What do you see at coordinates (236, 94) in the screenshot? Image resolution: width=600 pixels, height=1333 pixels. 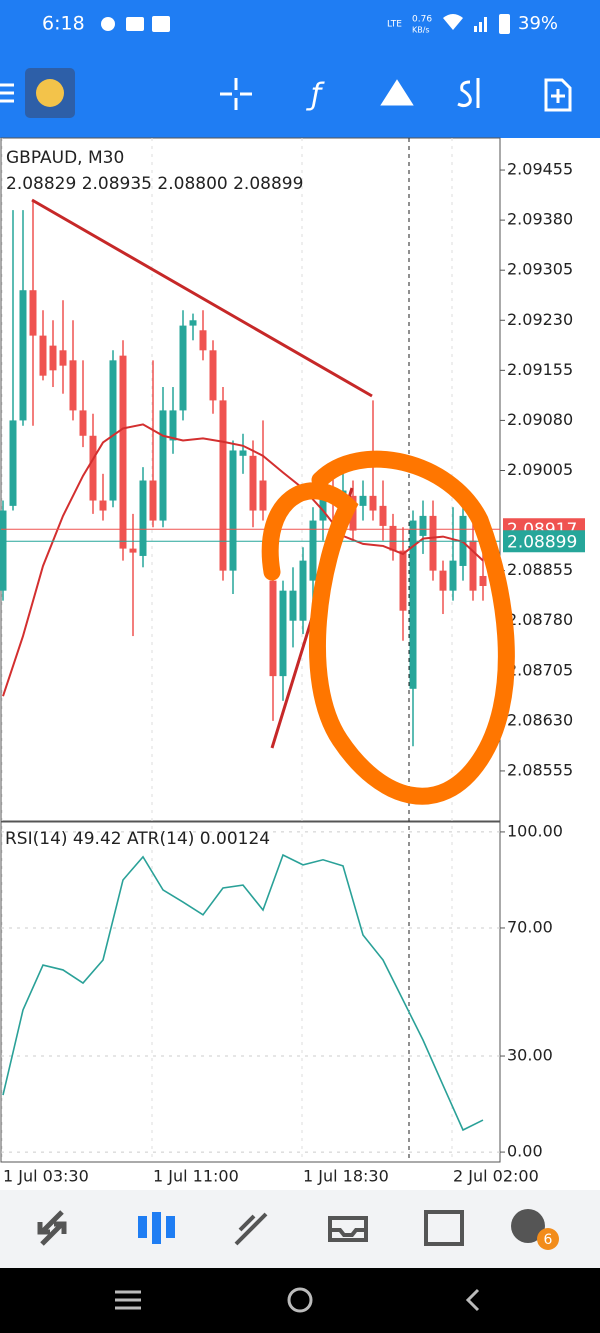 I see `crosshair-button` at bounding box center [236, 94].